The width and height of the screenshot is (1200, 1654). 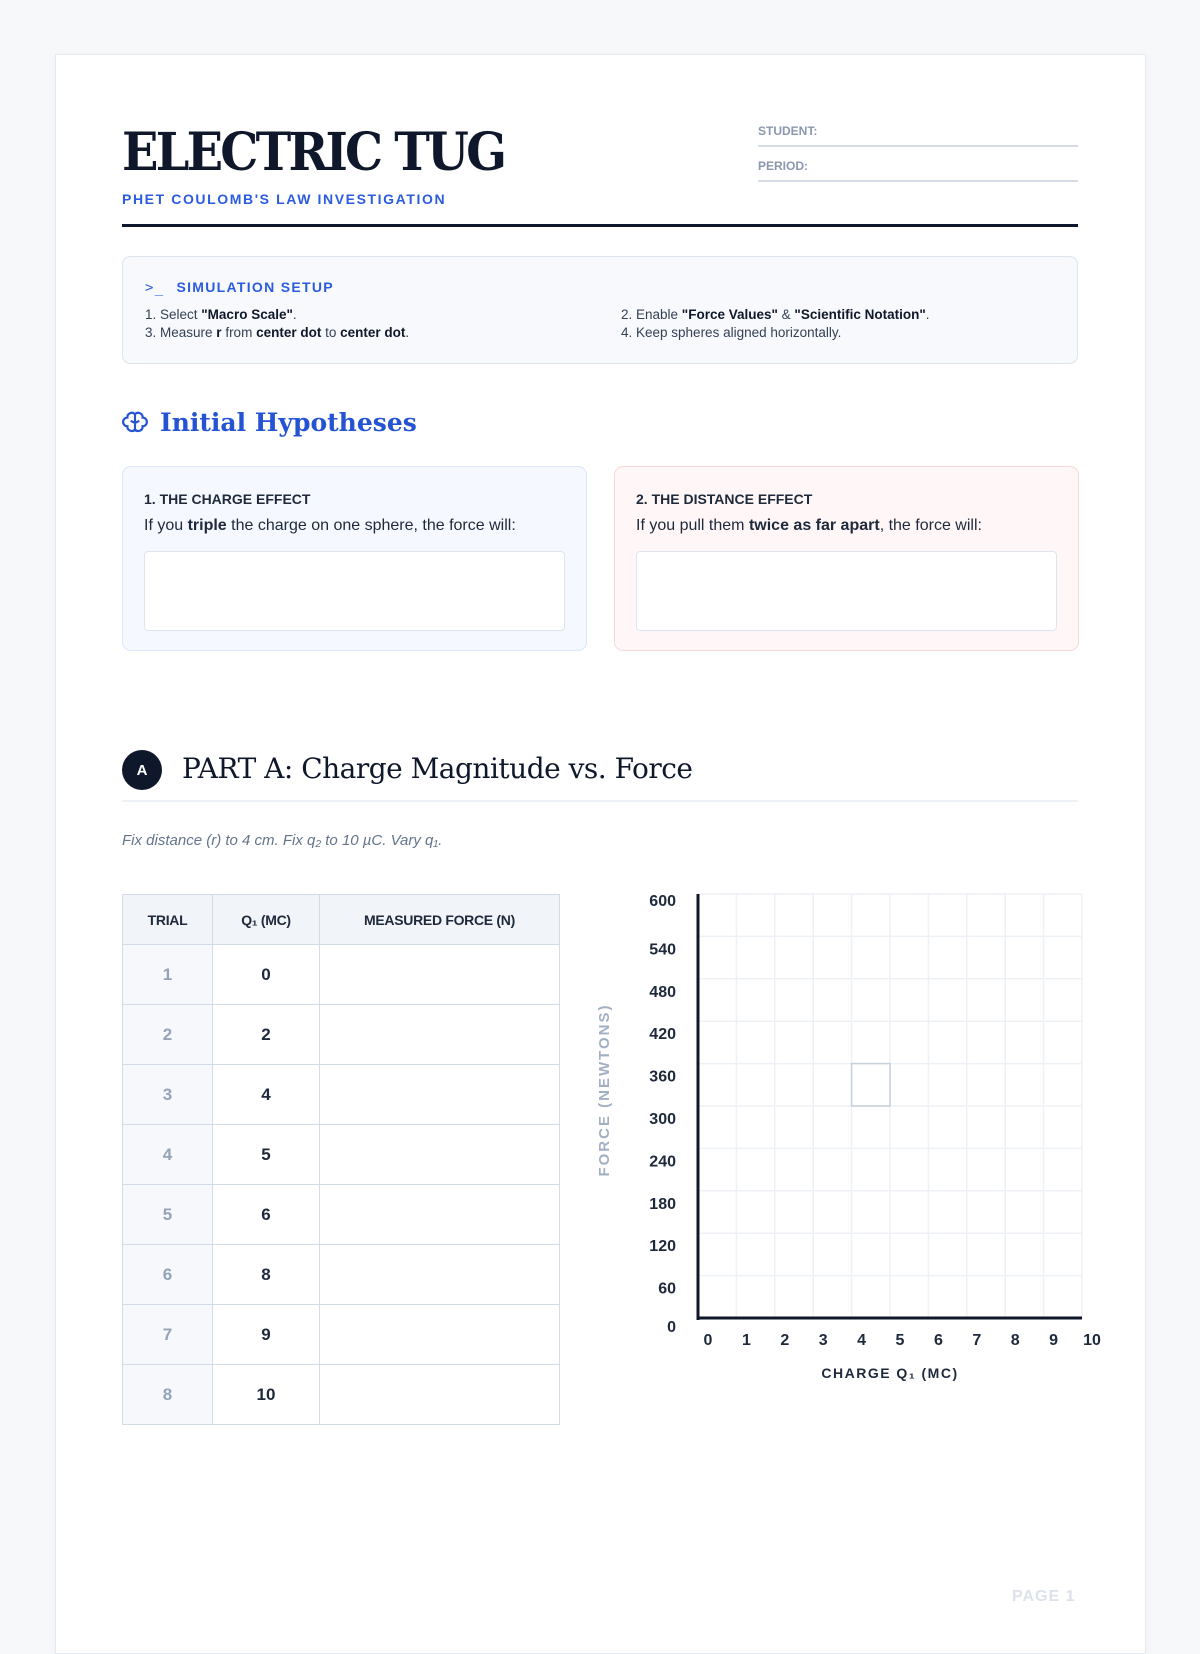 I want to click on charge-cell: 8, so click(x=266, y=1274).